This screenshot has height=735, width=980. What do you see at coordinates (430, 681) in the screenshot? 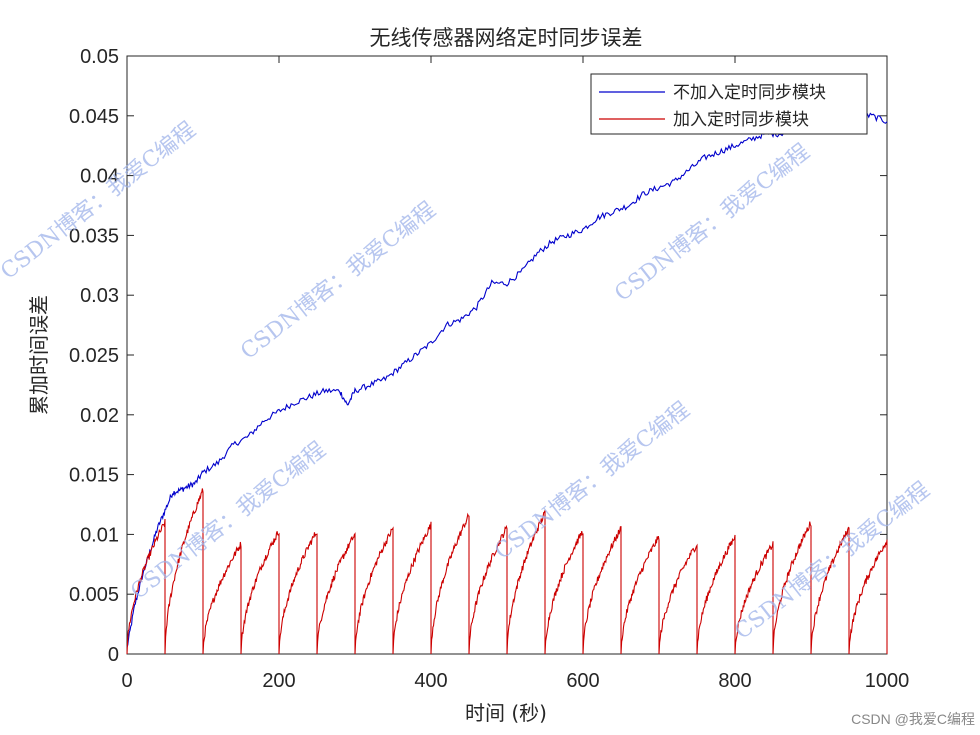
I see `x-tick-label: 400` at bounding box center [430, 681].